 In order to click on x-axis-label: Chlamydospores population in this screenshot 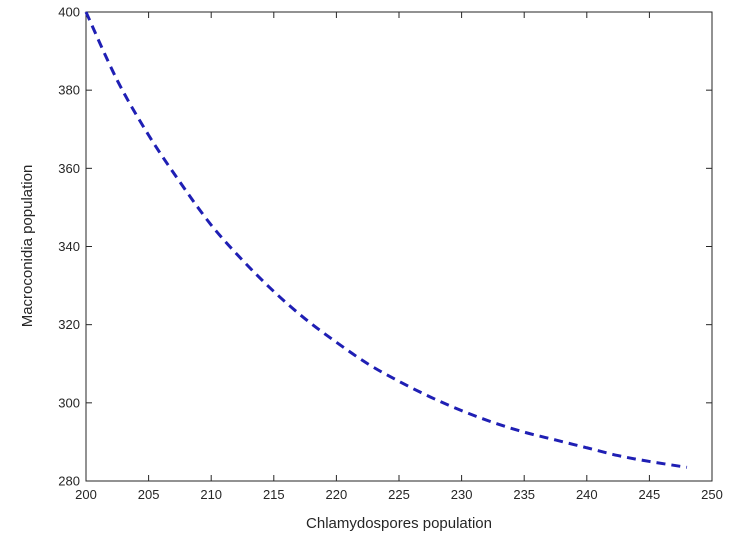, I will do `click(399, 523)`.